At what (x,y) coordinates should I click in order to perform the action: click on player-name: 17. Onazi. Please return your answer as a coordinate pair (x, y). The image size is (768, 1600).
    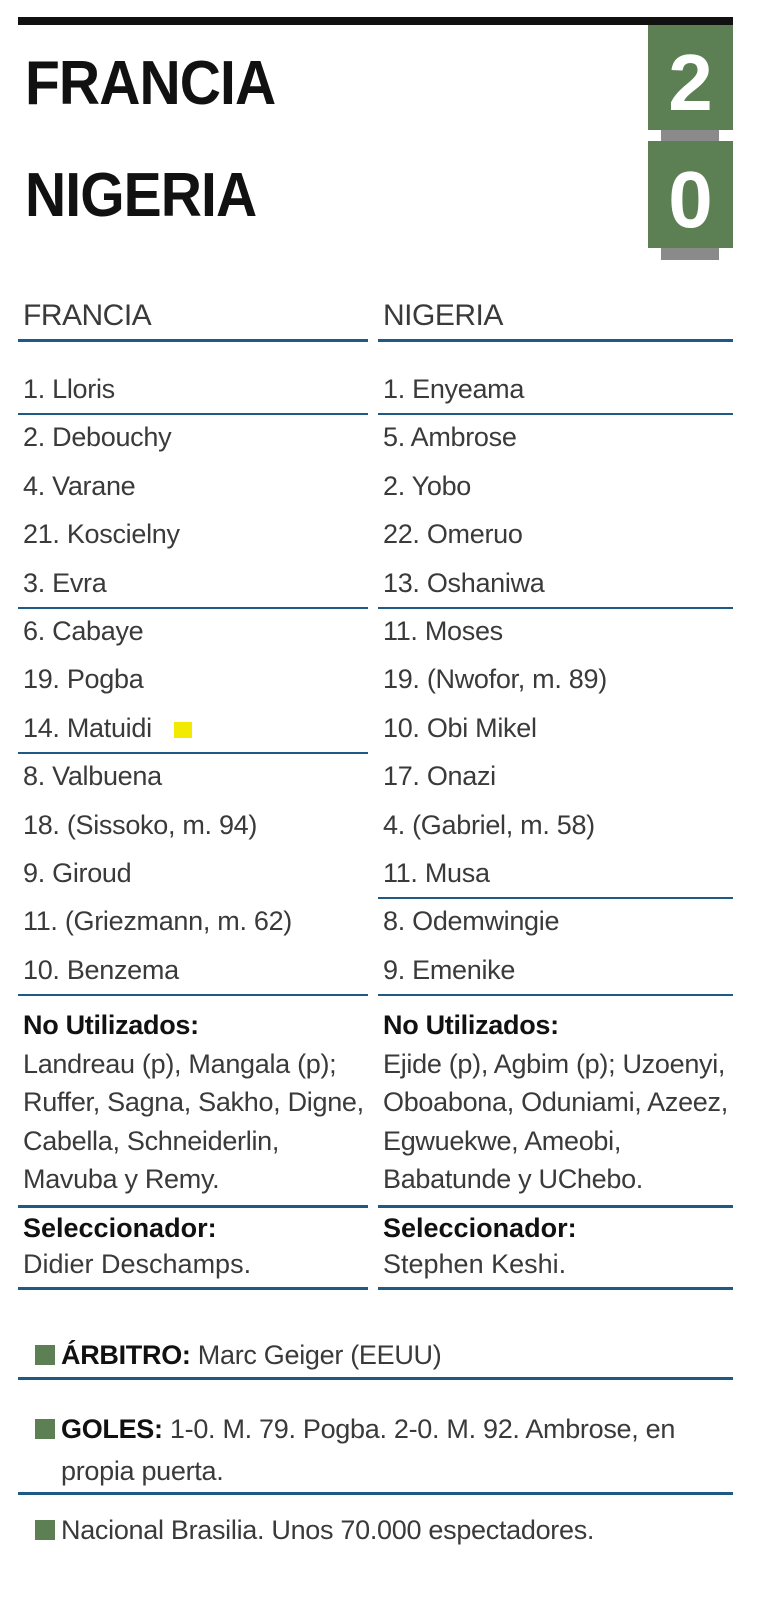
    Looking at the image, I should click on (439, 776).